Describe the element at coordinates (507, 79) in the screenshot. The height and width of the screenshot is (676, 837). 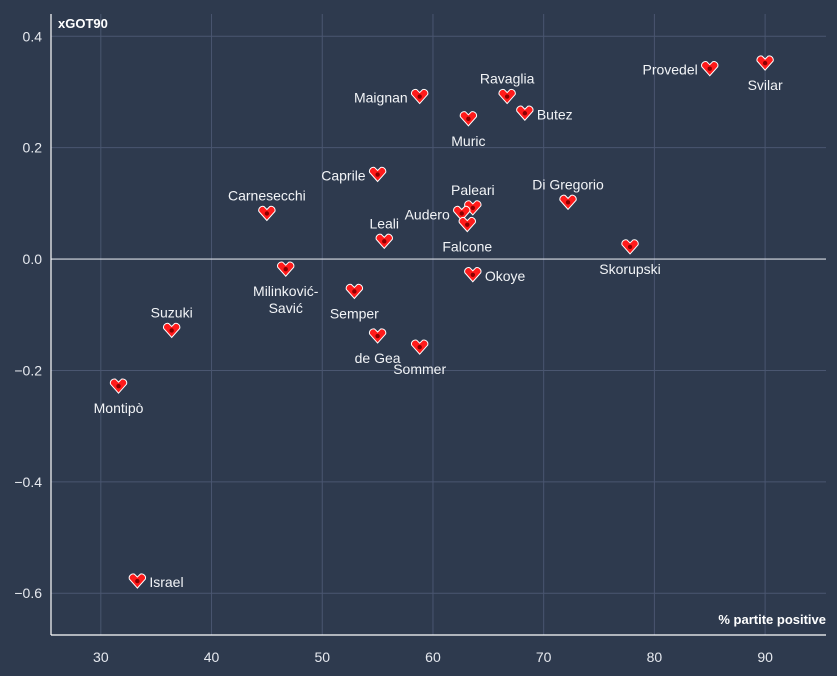
I see `point-label: Ravaglia` at that location.